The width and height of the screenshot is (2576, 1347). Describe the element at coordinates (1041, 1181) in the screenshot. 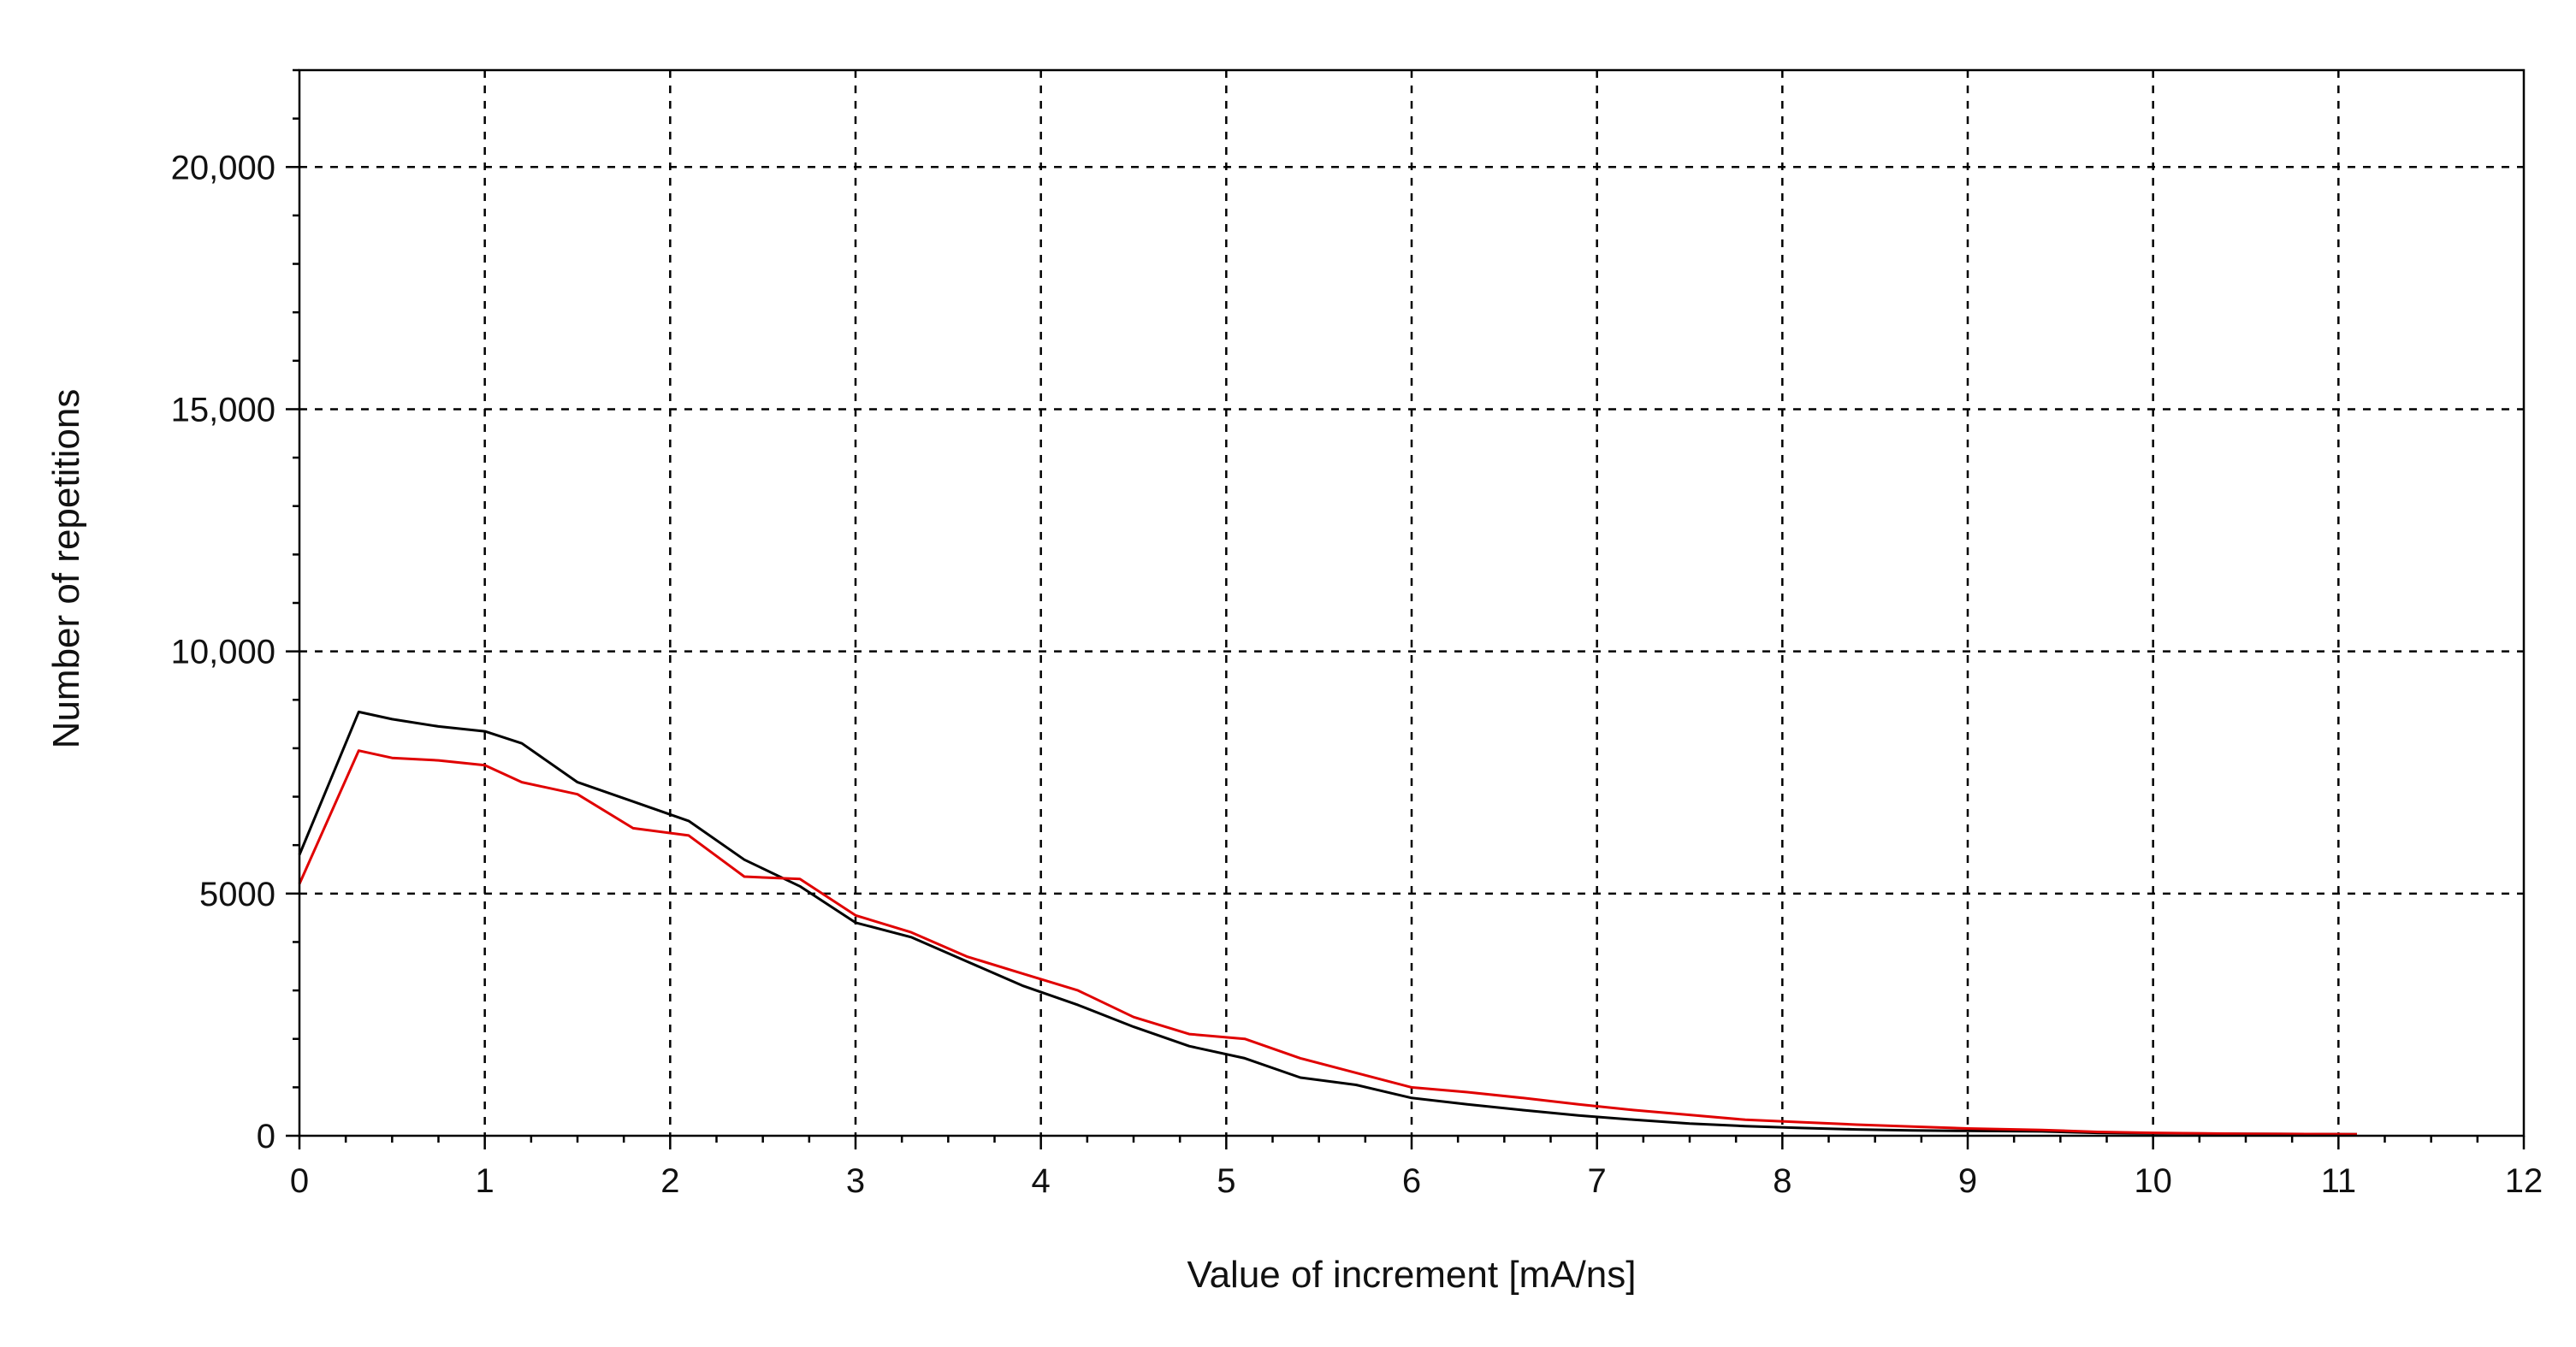

I see `x-tick-label: 4` at that location.